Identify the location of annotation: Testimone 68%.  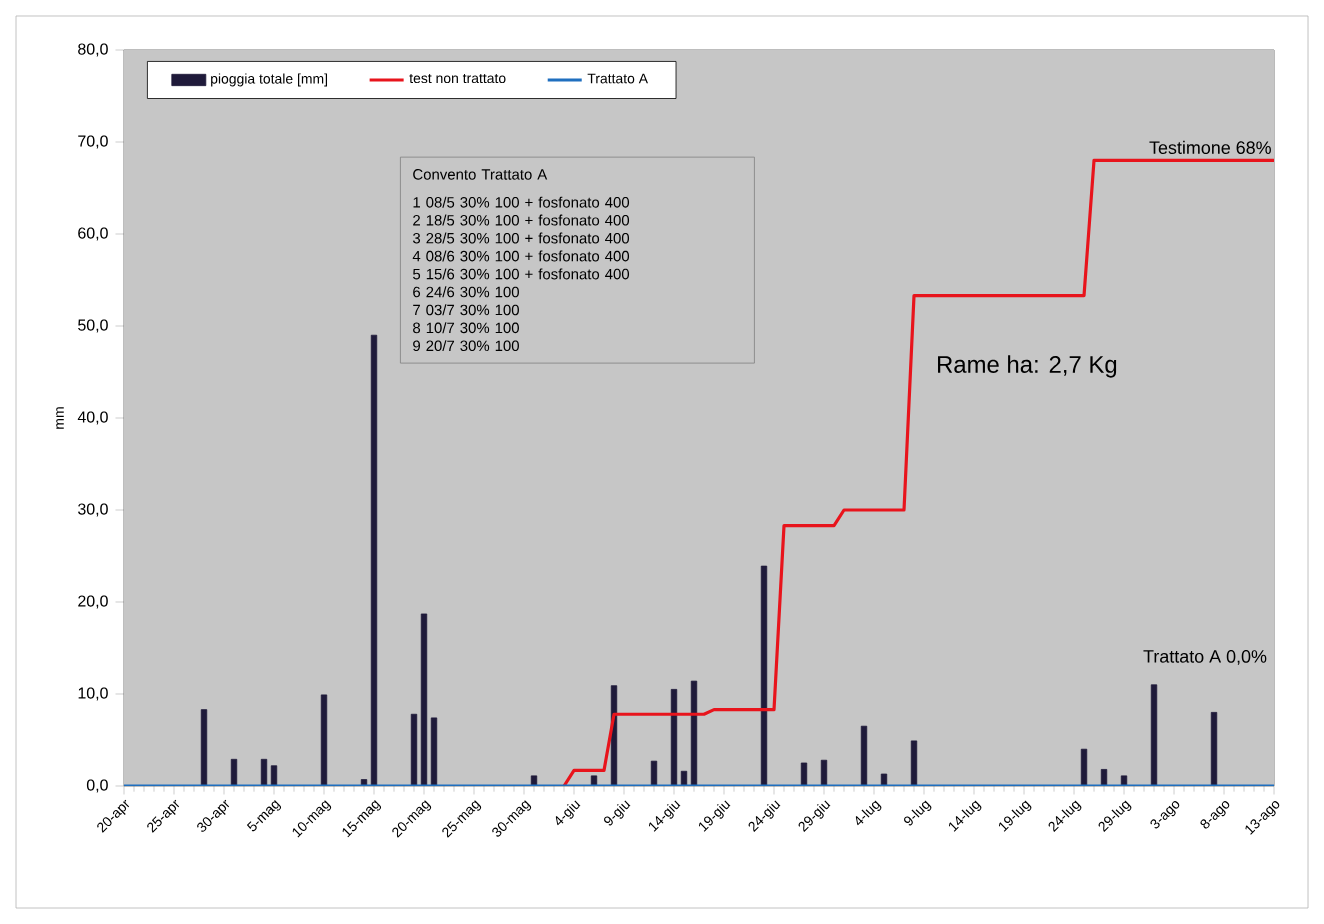
(1210, 147).